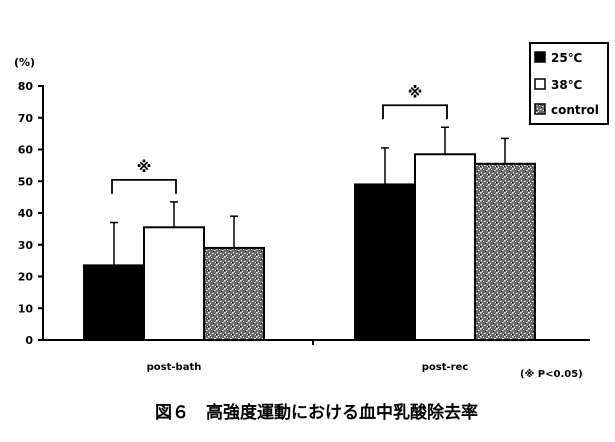 This screenshot has height=442, width=615. I want to click on y-tick-label: 80, so click(26, 86).